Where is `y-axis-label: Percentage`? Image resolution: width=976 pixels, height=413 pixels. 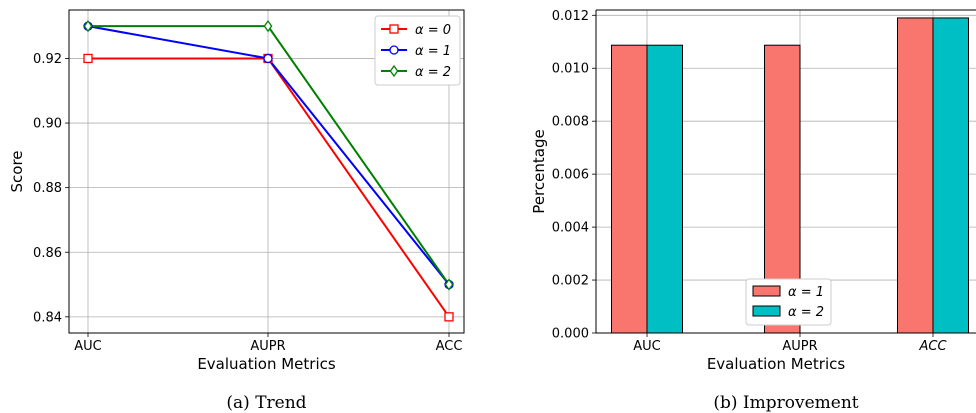 y-axis-label: Percentage is located at coordinates (539, 171).